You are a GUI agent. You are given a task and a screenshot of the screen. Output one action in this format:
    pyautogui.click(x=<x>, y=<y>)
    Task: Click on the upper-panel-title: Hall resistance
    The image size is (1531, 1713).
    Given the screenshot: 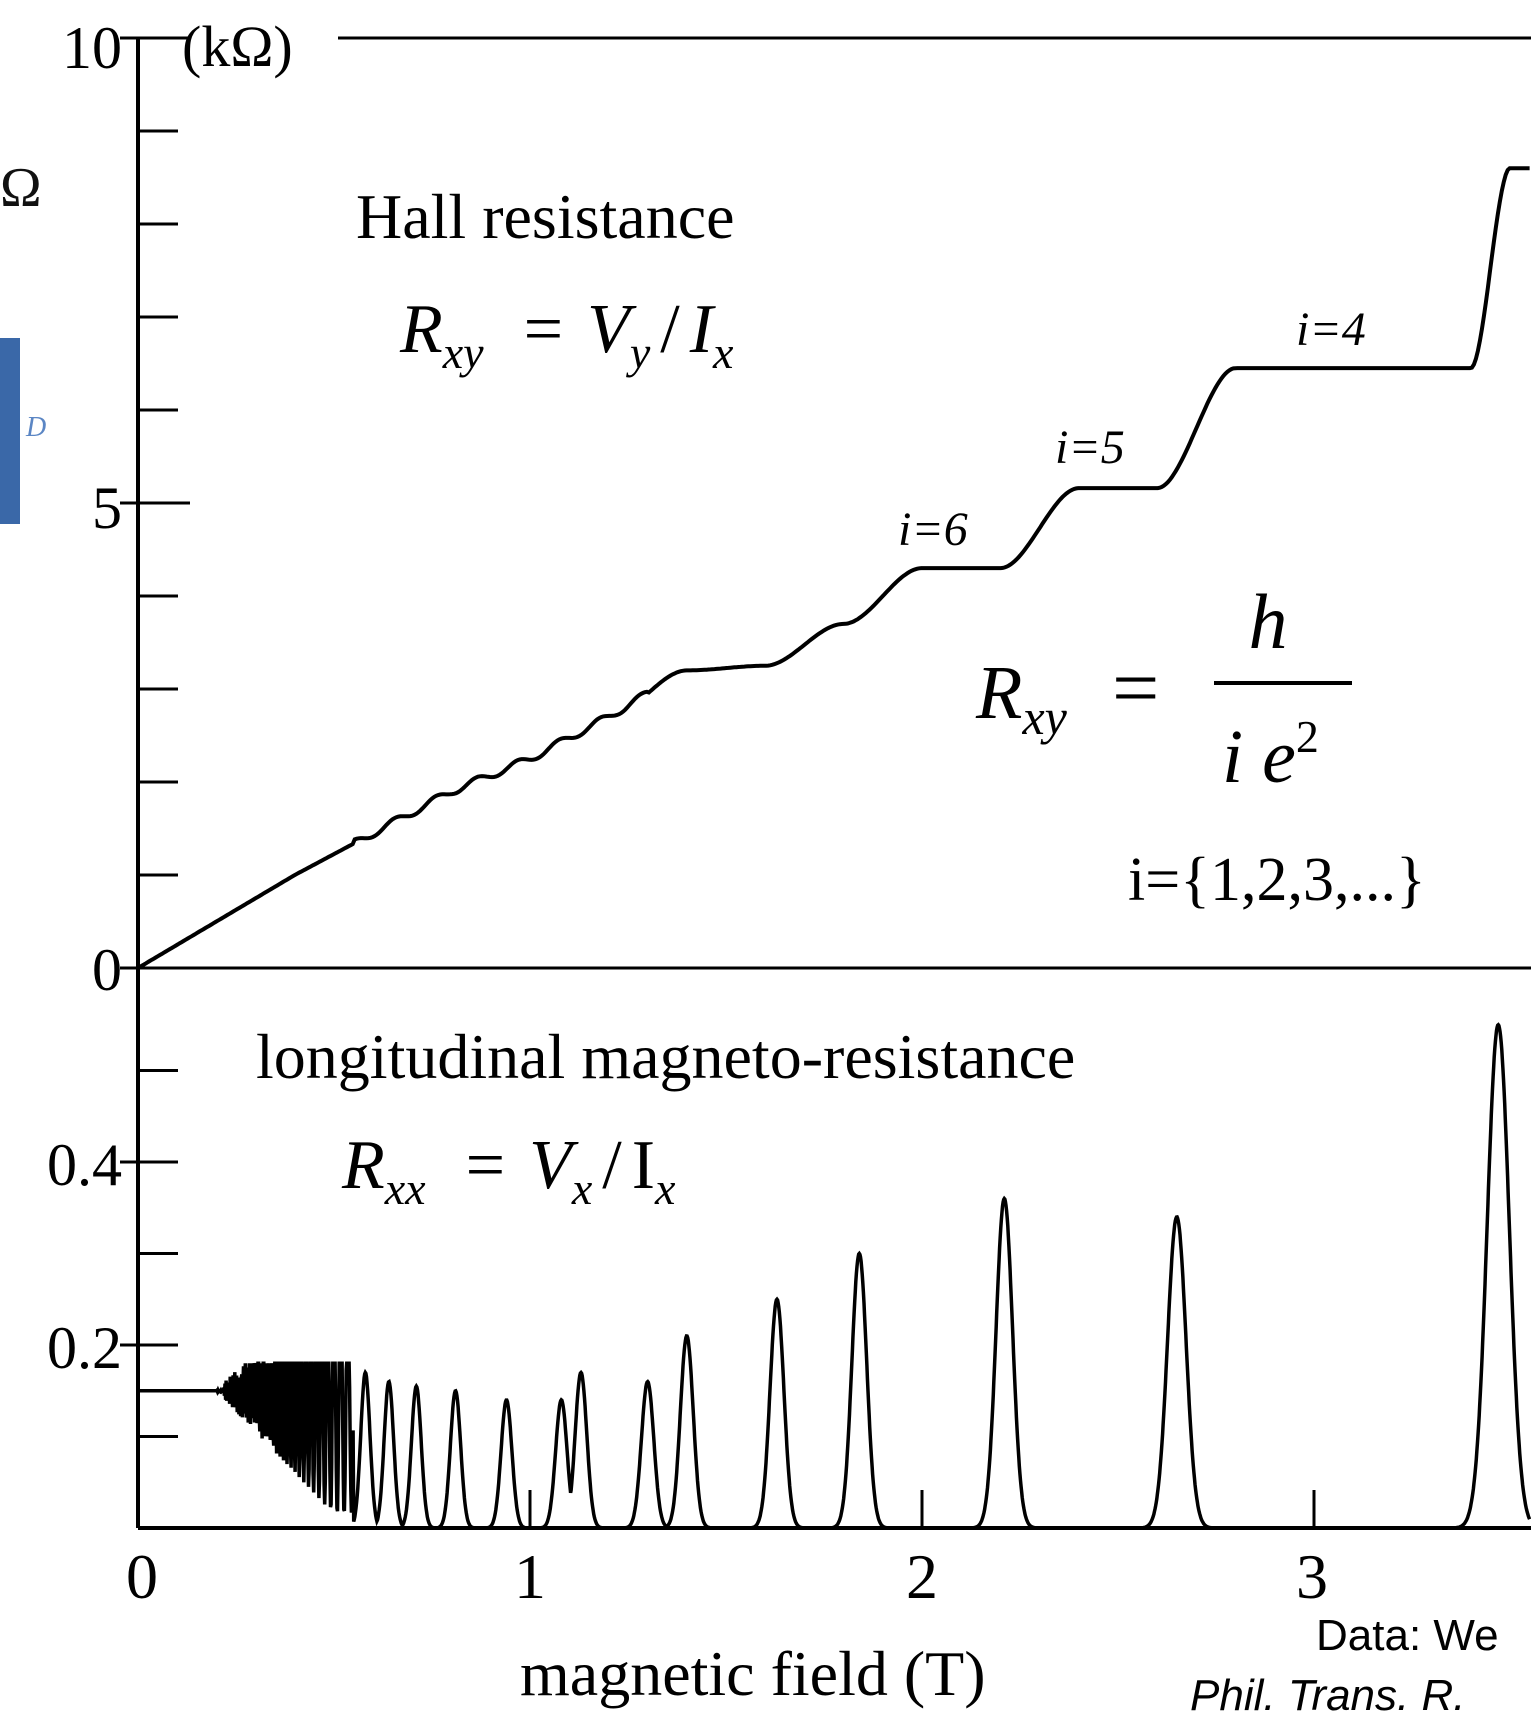 What is the action you would take?
    pyautogui.click(x=545, y=216)
    